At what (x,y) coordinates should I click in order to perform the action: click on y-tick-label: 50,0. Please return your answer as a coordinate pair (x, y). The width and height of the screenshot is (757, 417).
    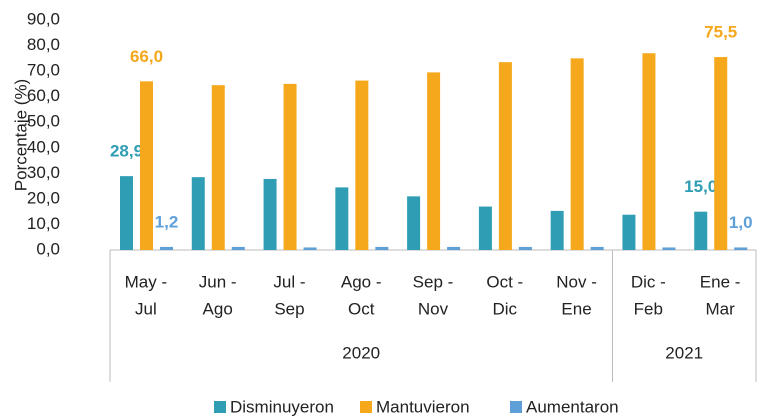
    Looking at the image, I should click on (43, 121).